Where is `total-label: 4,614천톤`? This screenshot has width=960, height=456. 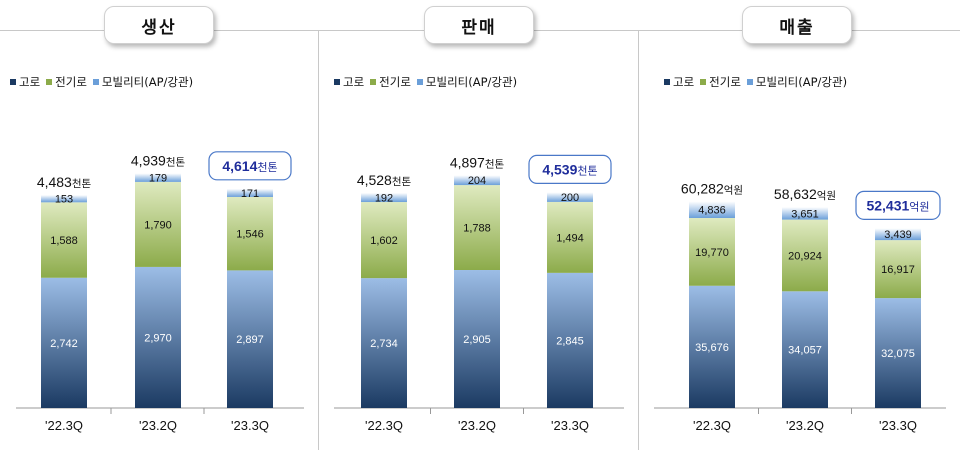 total-label: 4,614천톤 is located at coordinates (249, 166).